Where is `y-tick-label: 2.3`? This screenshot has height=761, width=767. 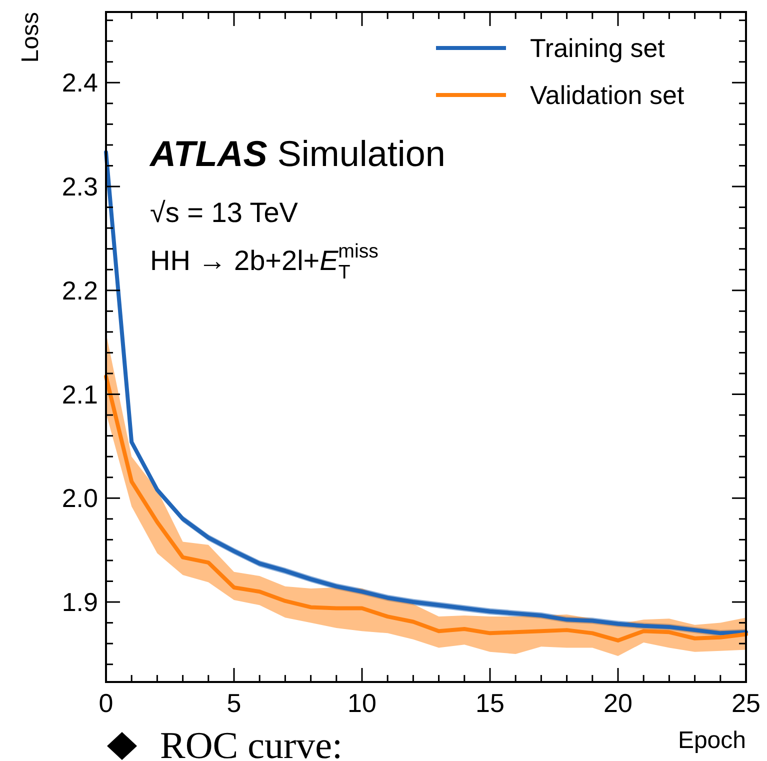
y-tick-label: 2.3 is located at coordinates (80, 187).